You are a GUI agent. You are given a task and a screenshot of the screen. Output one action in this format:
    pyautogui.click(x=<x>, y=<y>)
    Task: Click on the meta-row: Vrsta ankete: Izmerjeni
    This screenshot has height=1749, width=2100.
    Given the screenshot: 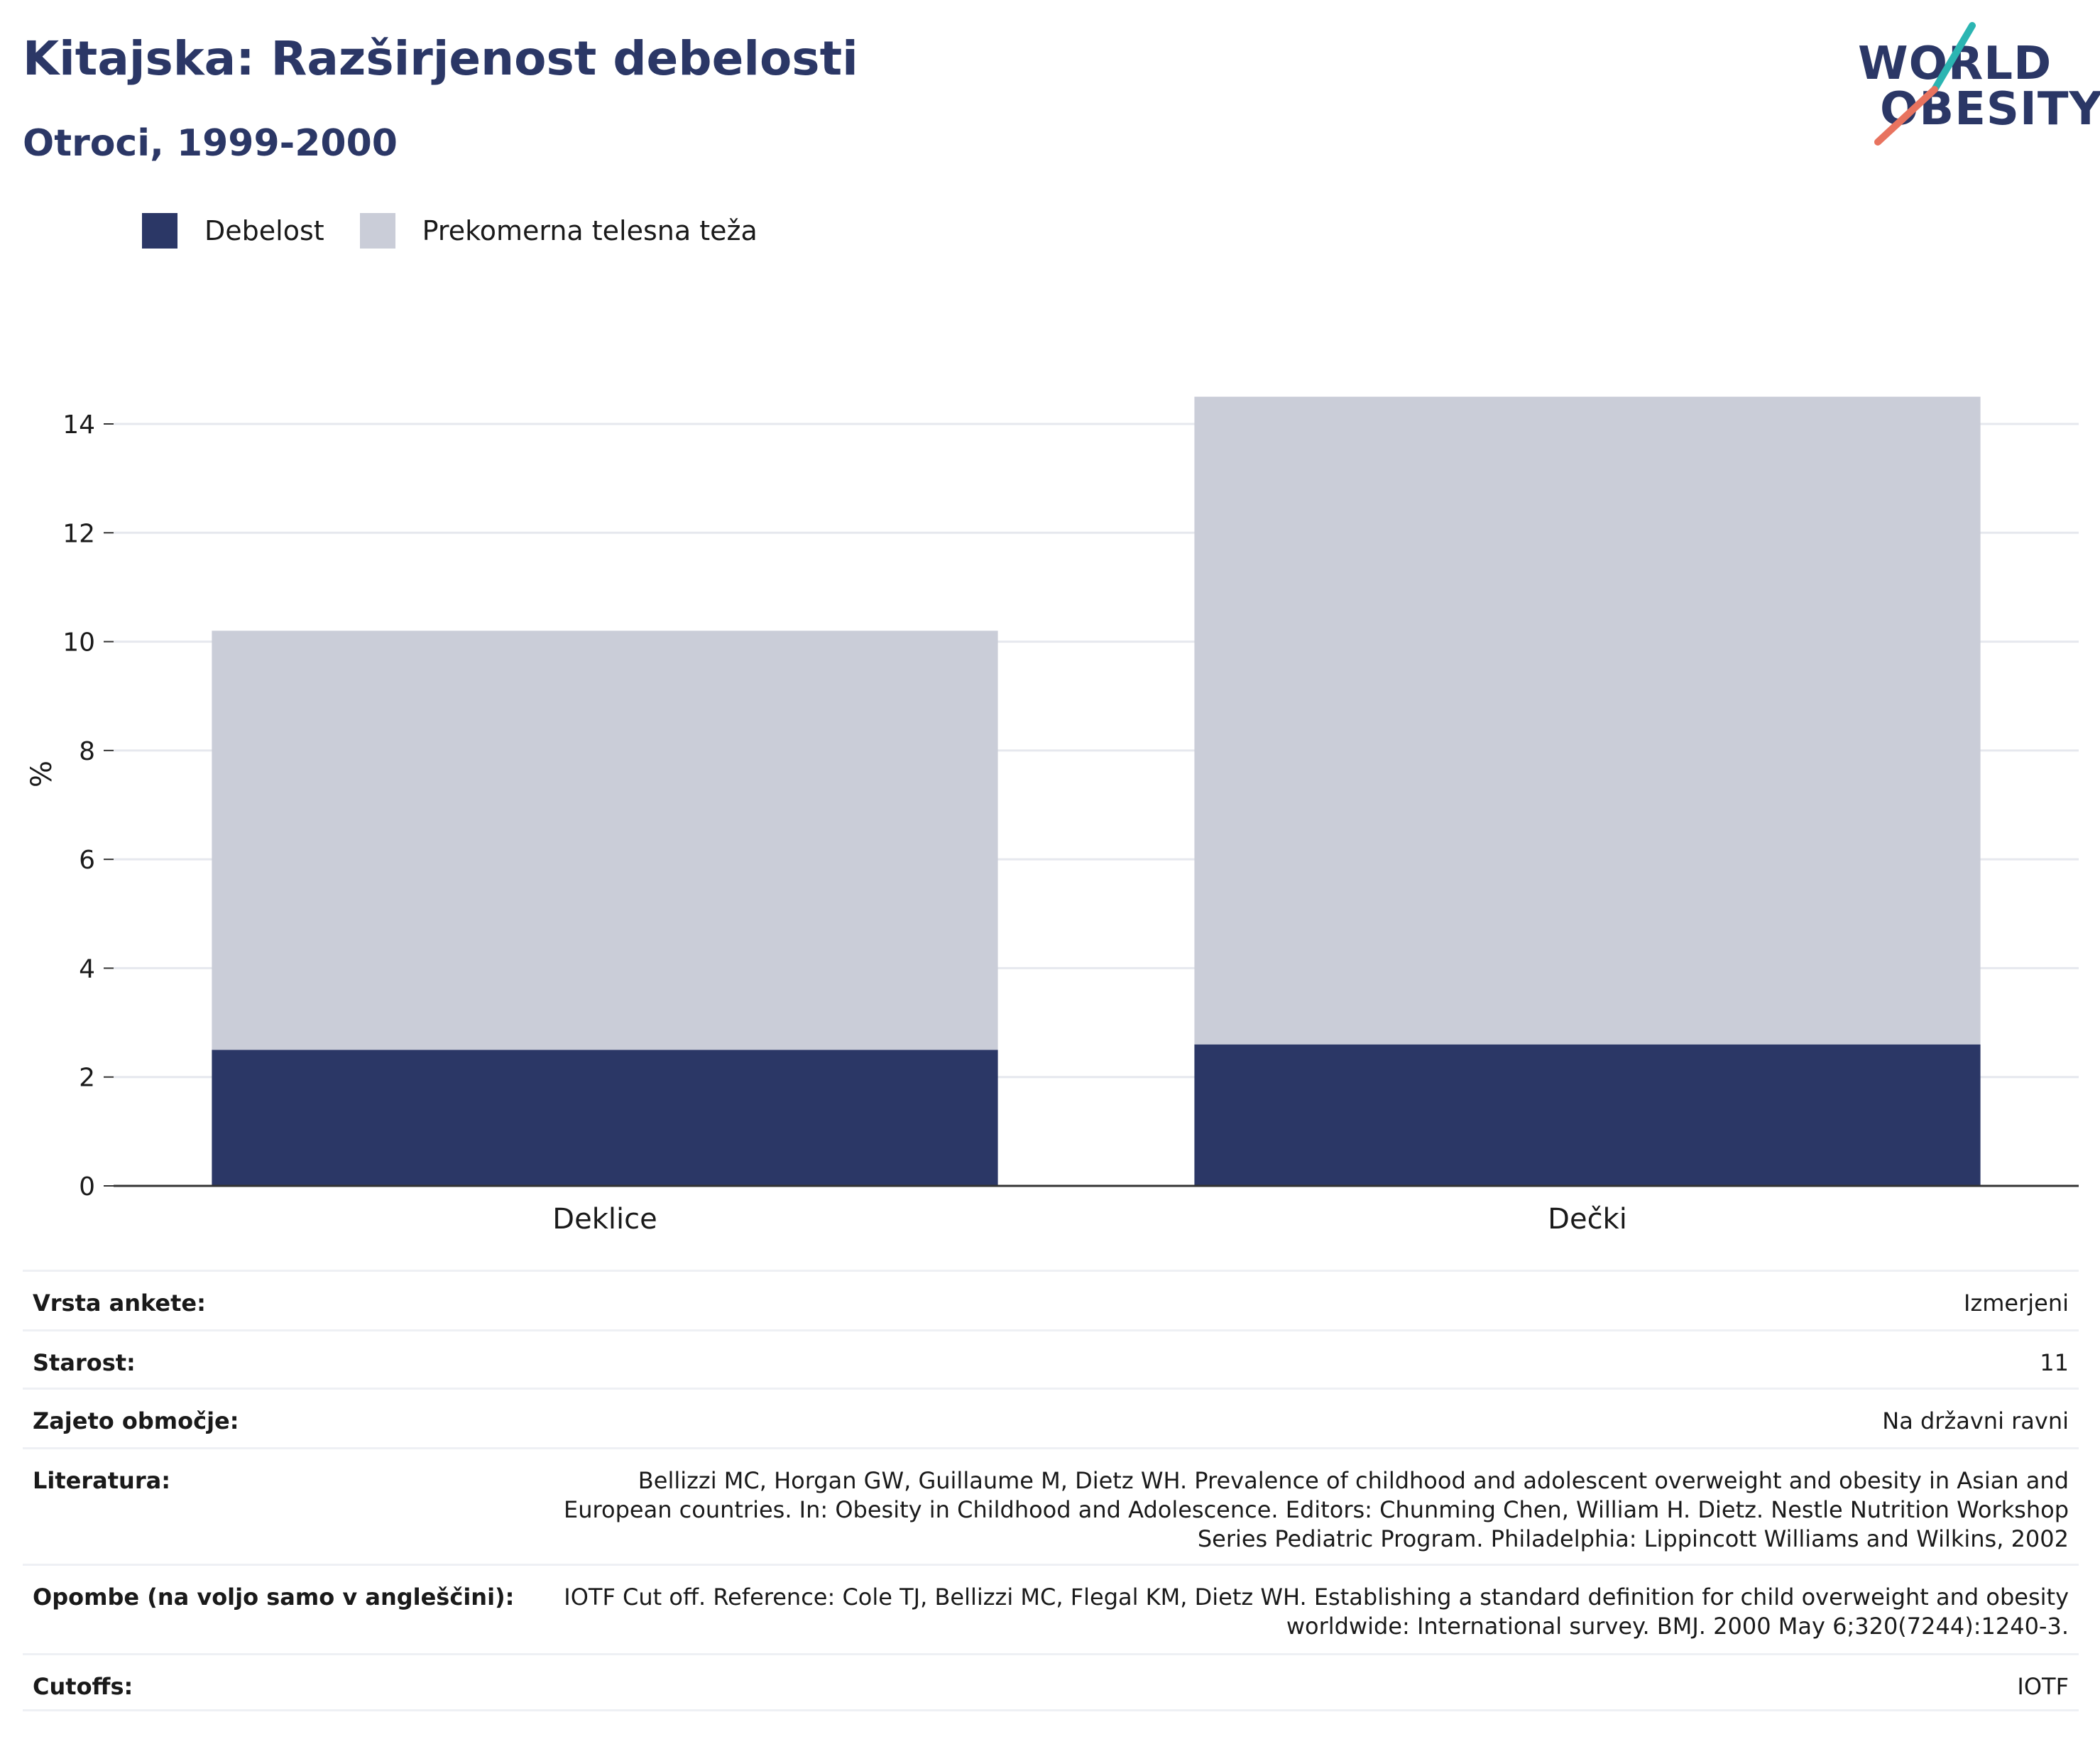 What is the action you would take?
    pyautogui.click(x=1051, y=1299)
    